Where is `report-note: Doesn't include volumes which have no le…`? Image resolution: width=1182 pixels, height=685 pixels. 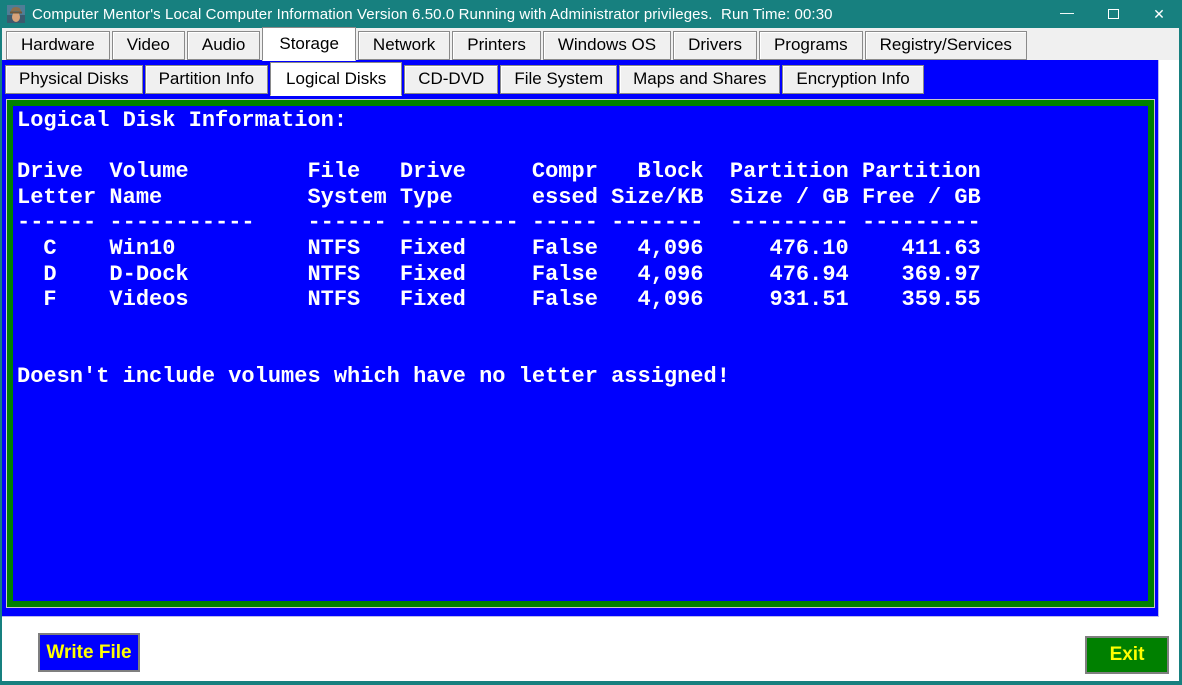
report-note: Doesn't include volumes which have no le… is located at coordinates (373, 376).